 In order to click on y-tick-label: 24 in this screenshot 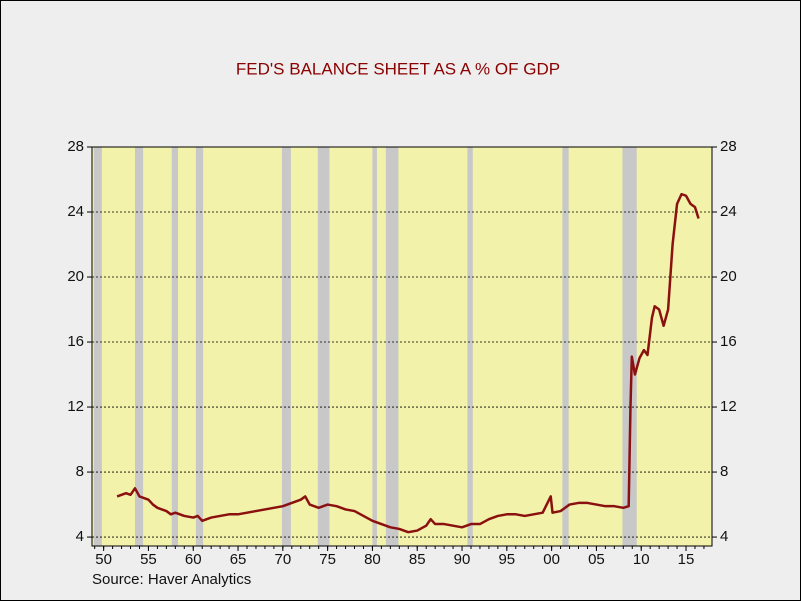, I will do `click(75, 211)`.